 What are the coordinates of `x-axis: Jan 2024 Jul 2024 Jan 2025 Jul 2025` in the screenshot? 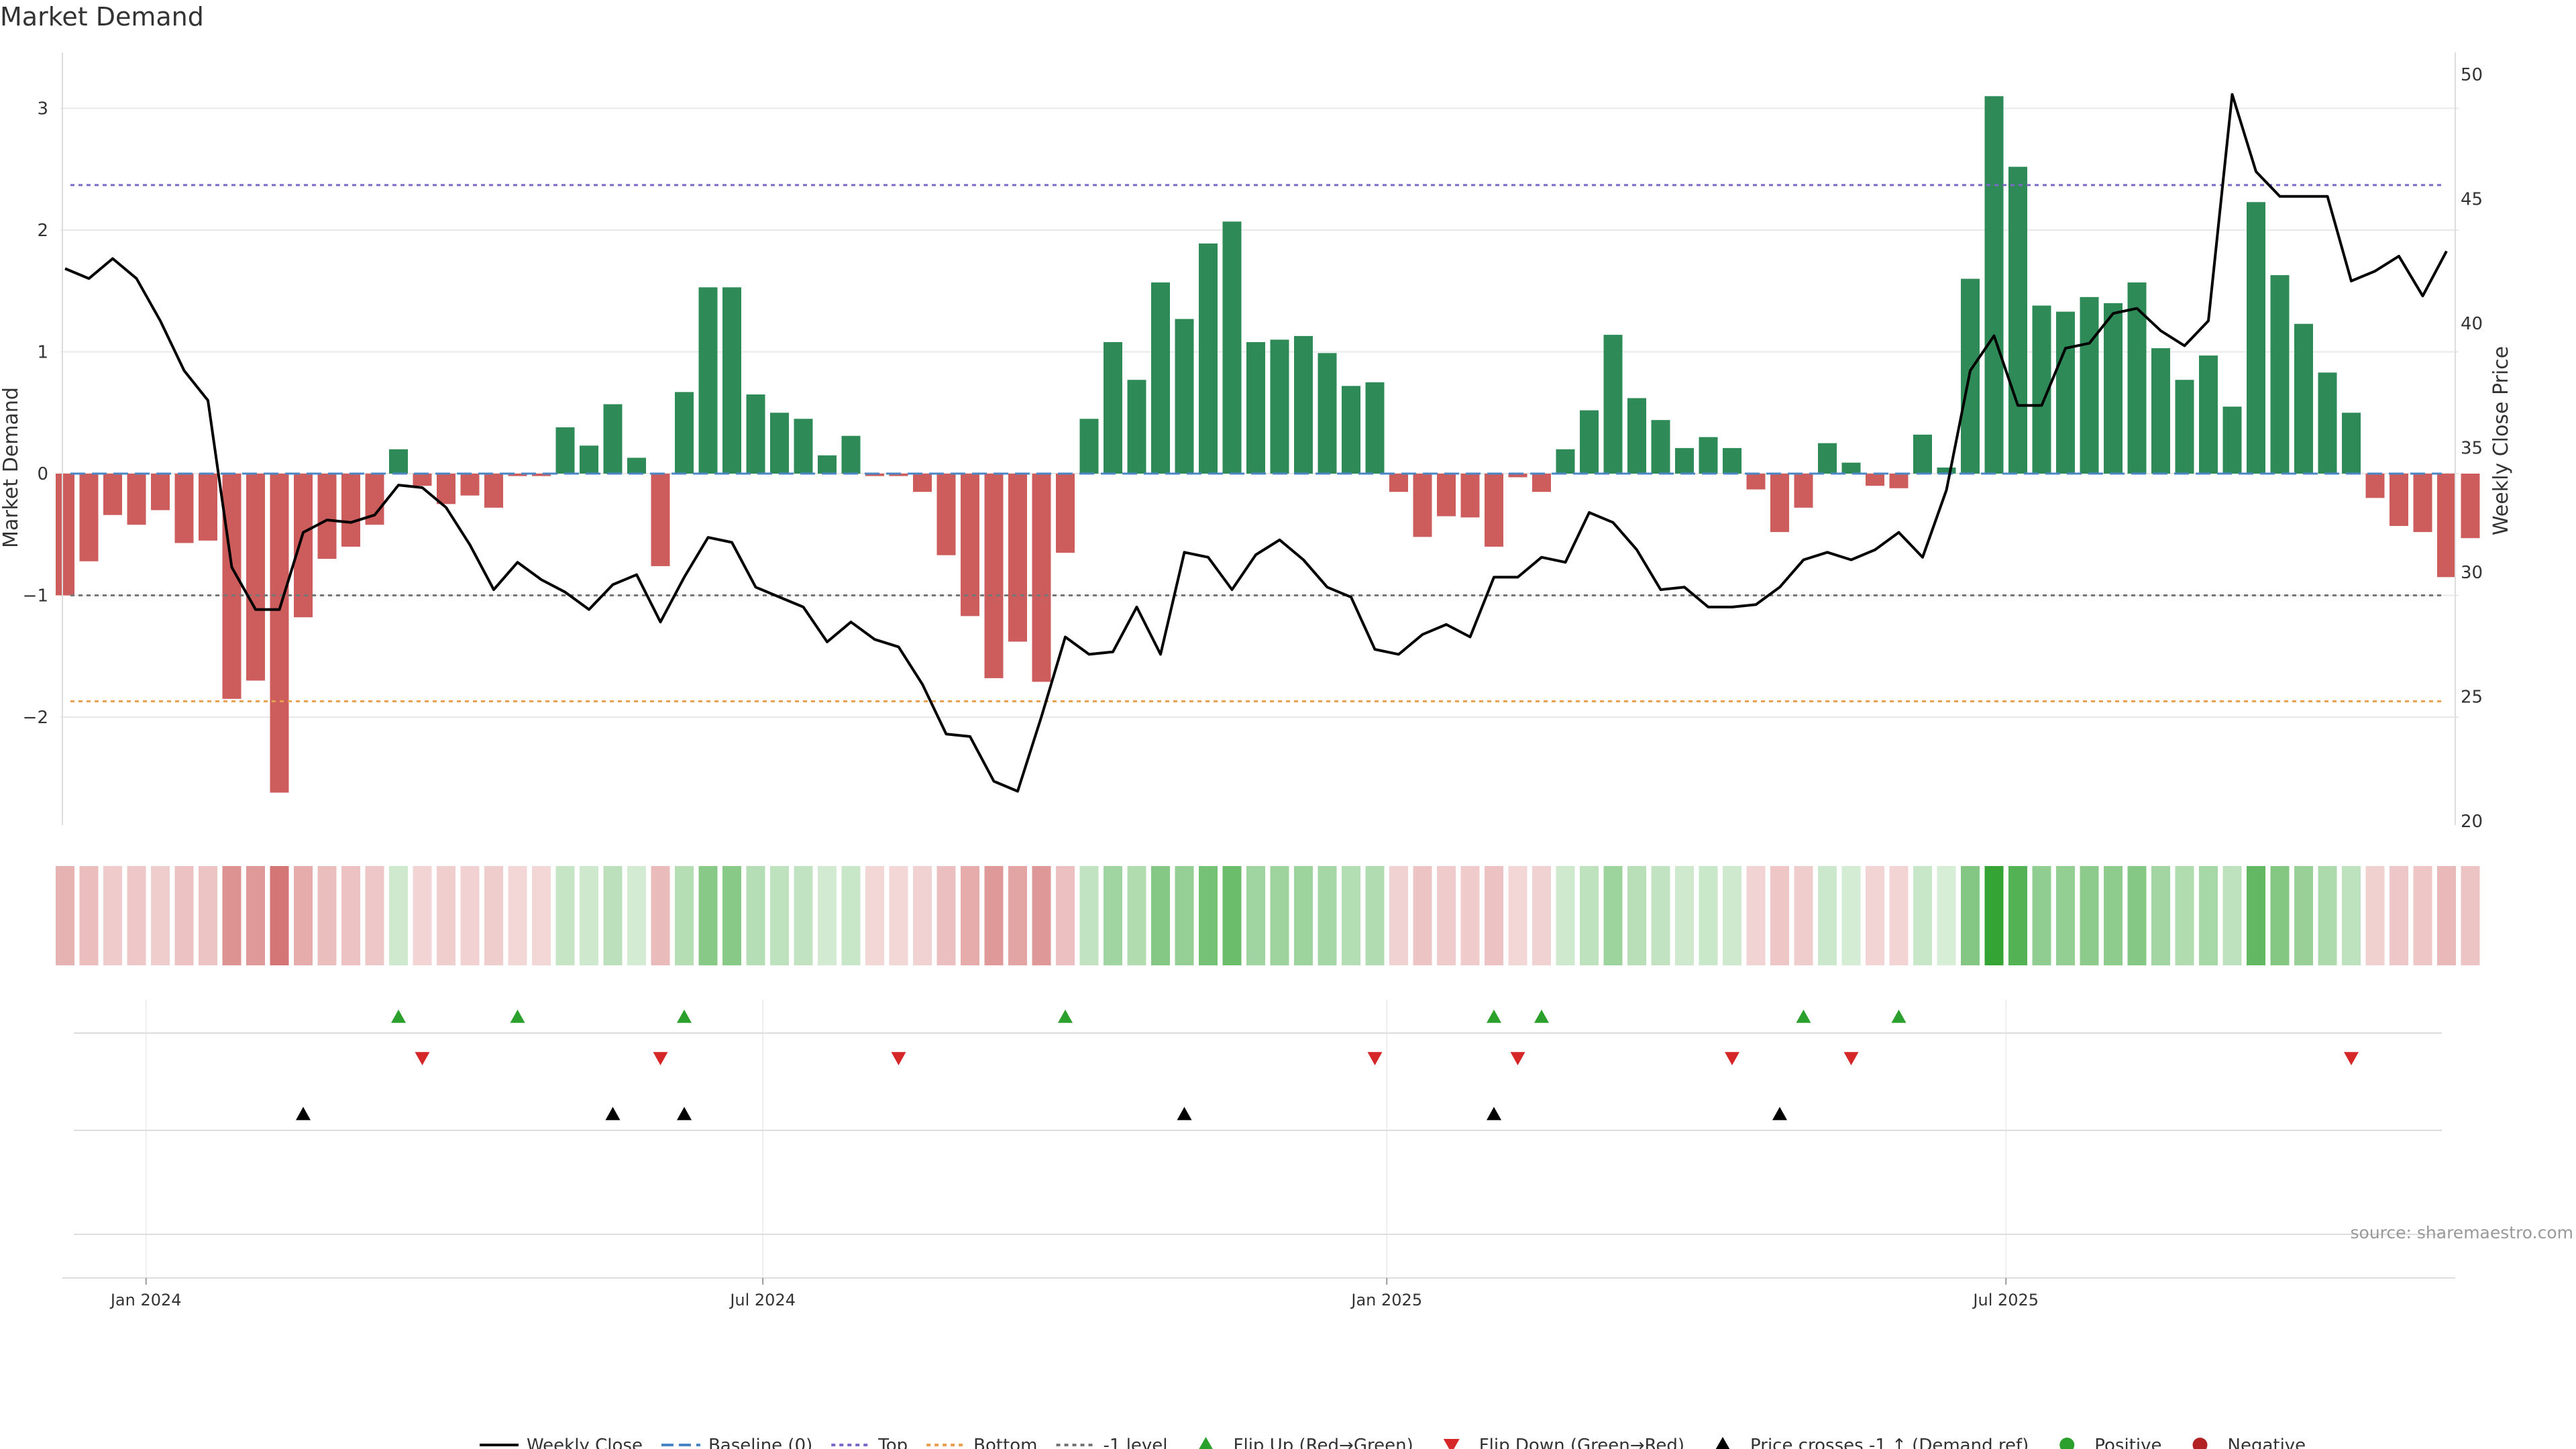 It's located at (1074, 1293).